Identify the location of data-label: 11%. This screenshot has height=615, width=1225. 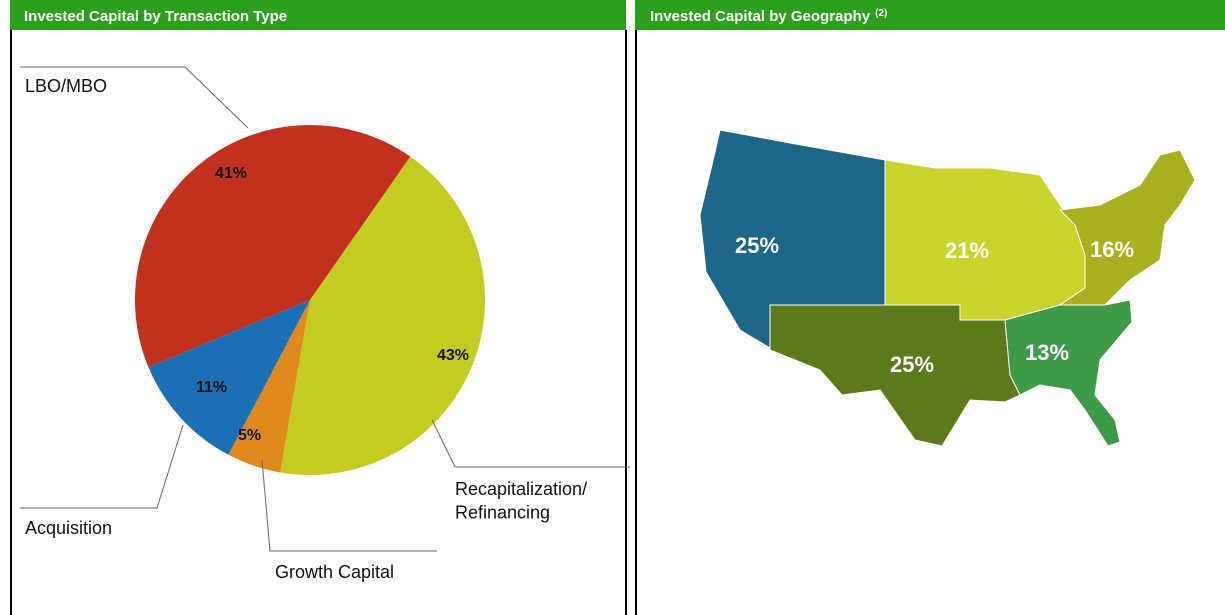
(211, 387).